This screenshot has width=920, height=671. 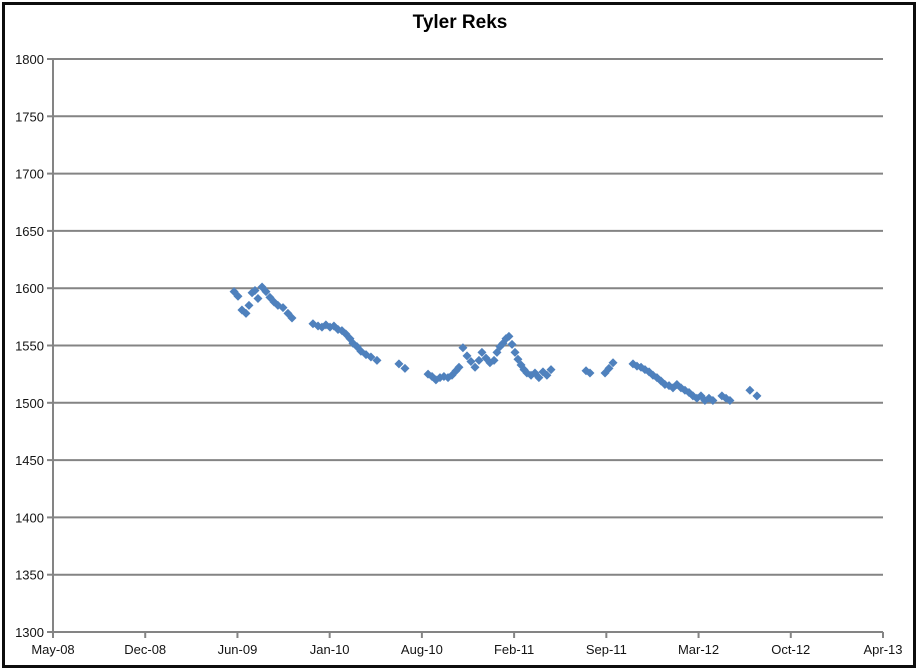 I want to click on svg-text: 1800, so click(x=29, y=59).